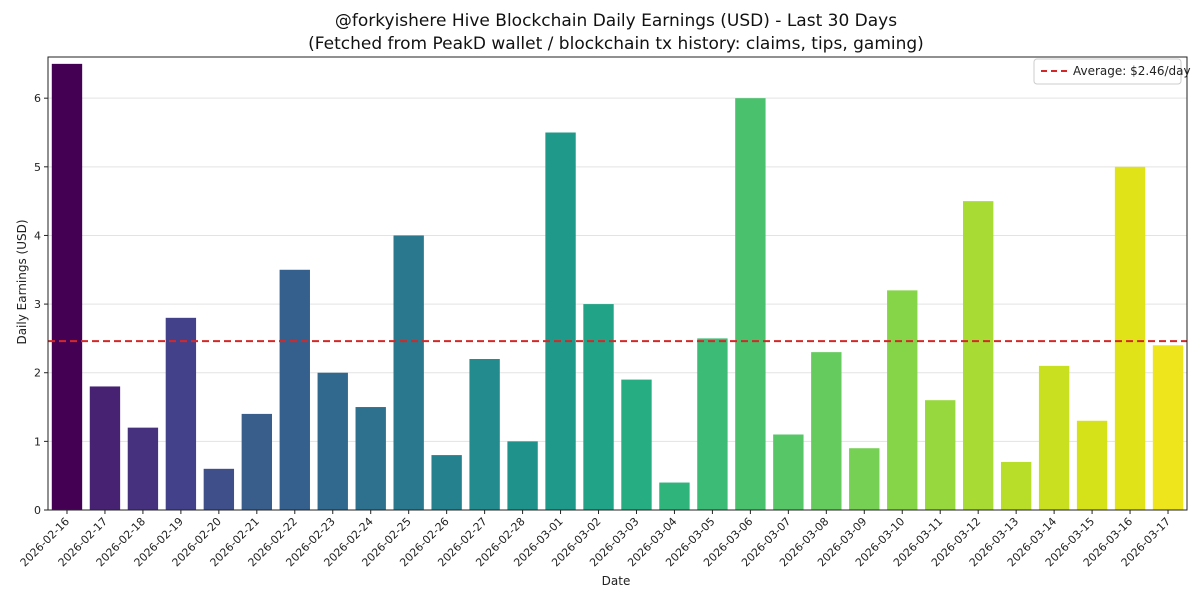  Describe the element at coordinates (37, 441) in the screenshot. I see `y-tick-label: 1` at that location.